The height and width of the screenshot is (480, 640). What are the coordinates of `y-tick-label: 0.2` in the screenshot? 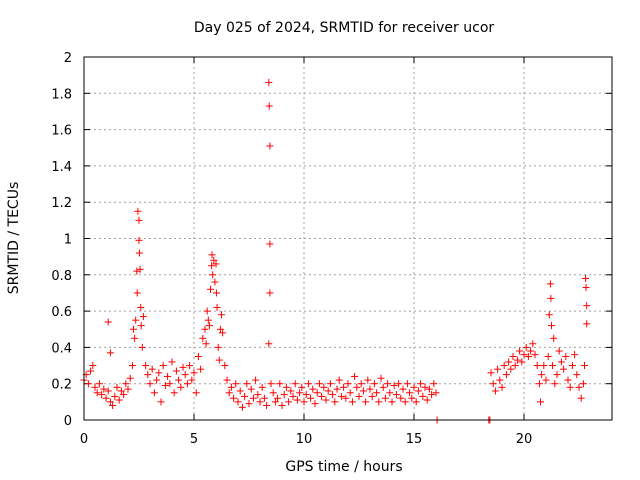 It's located at (61, 385).